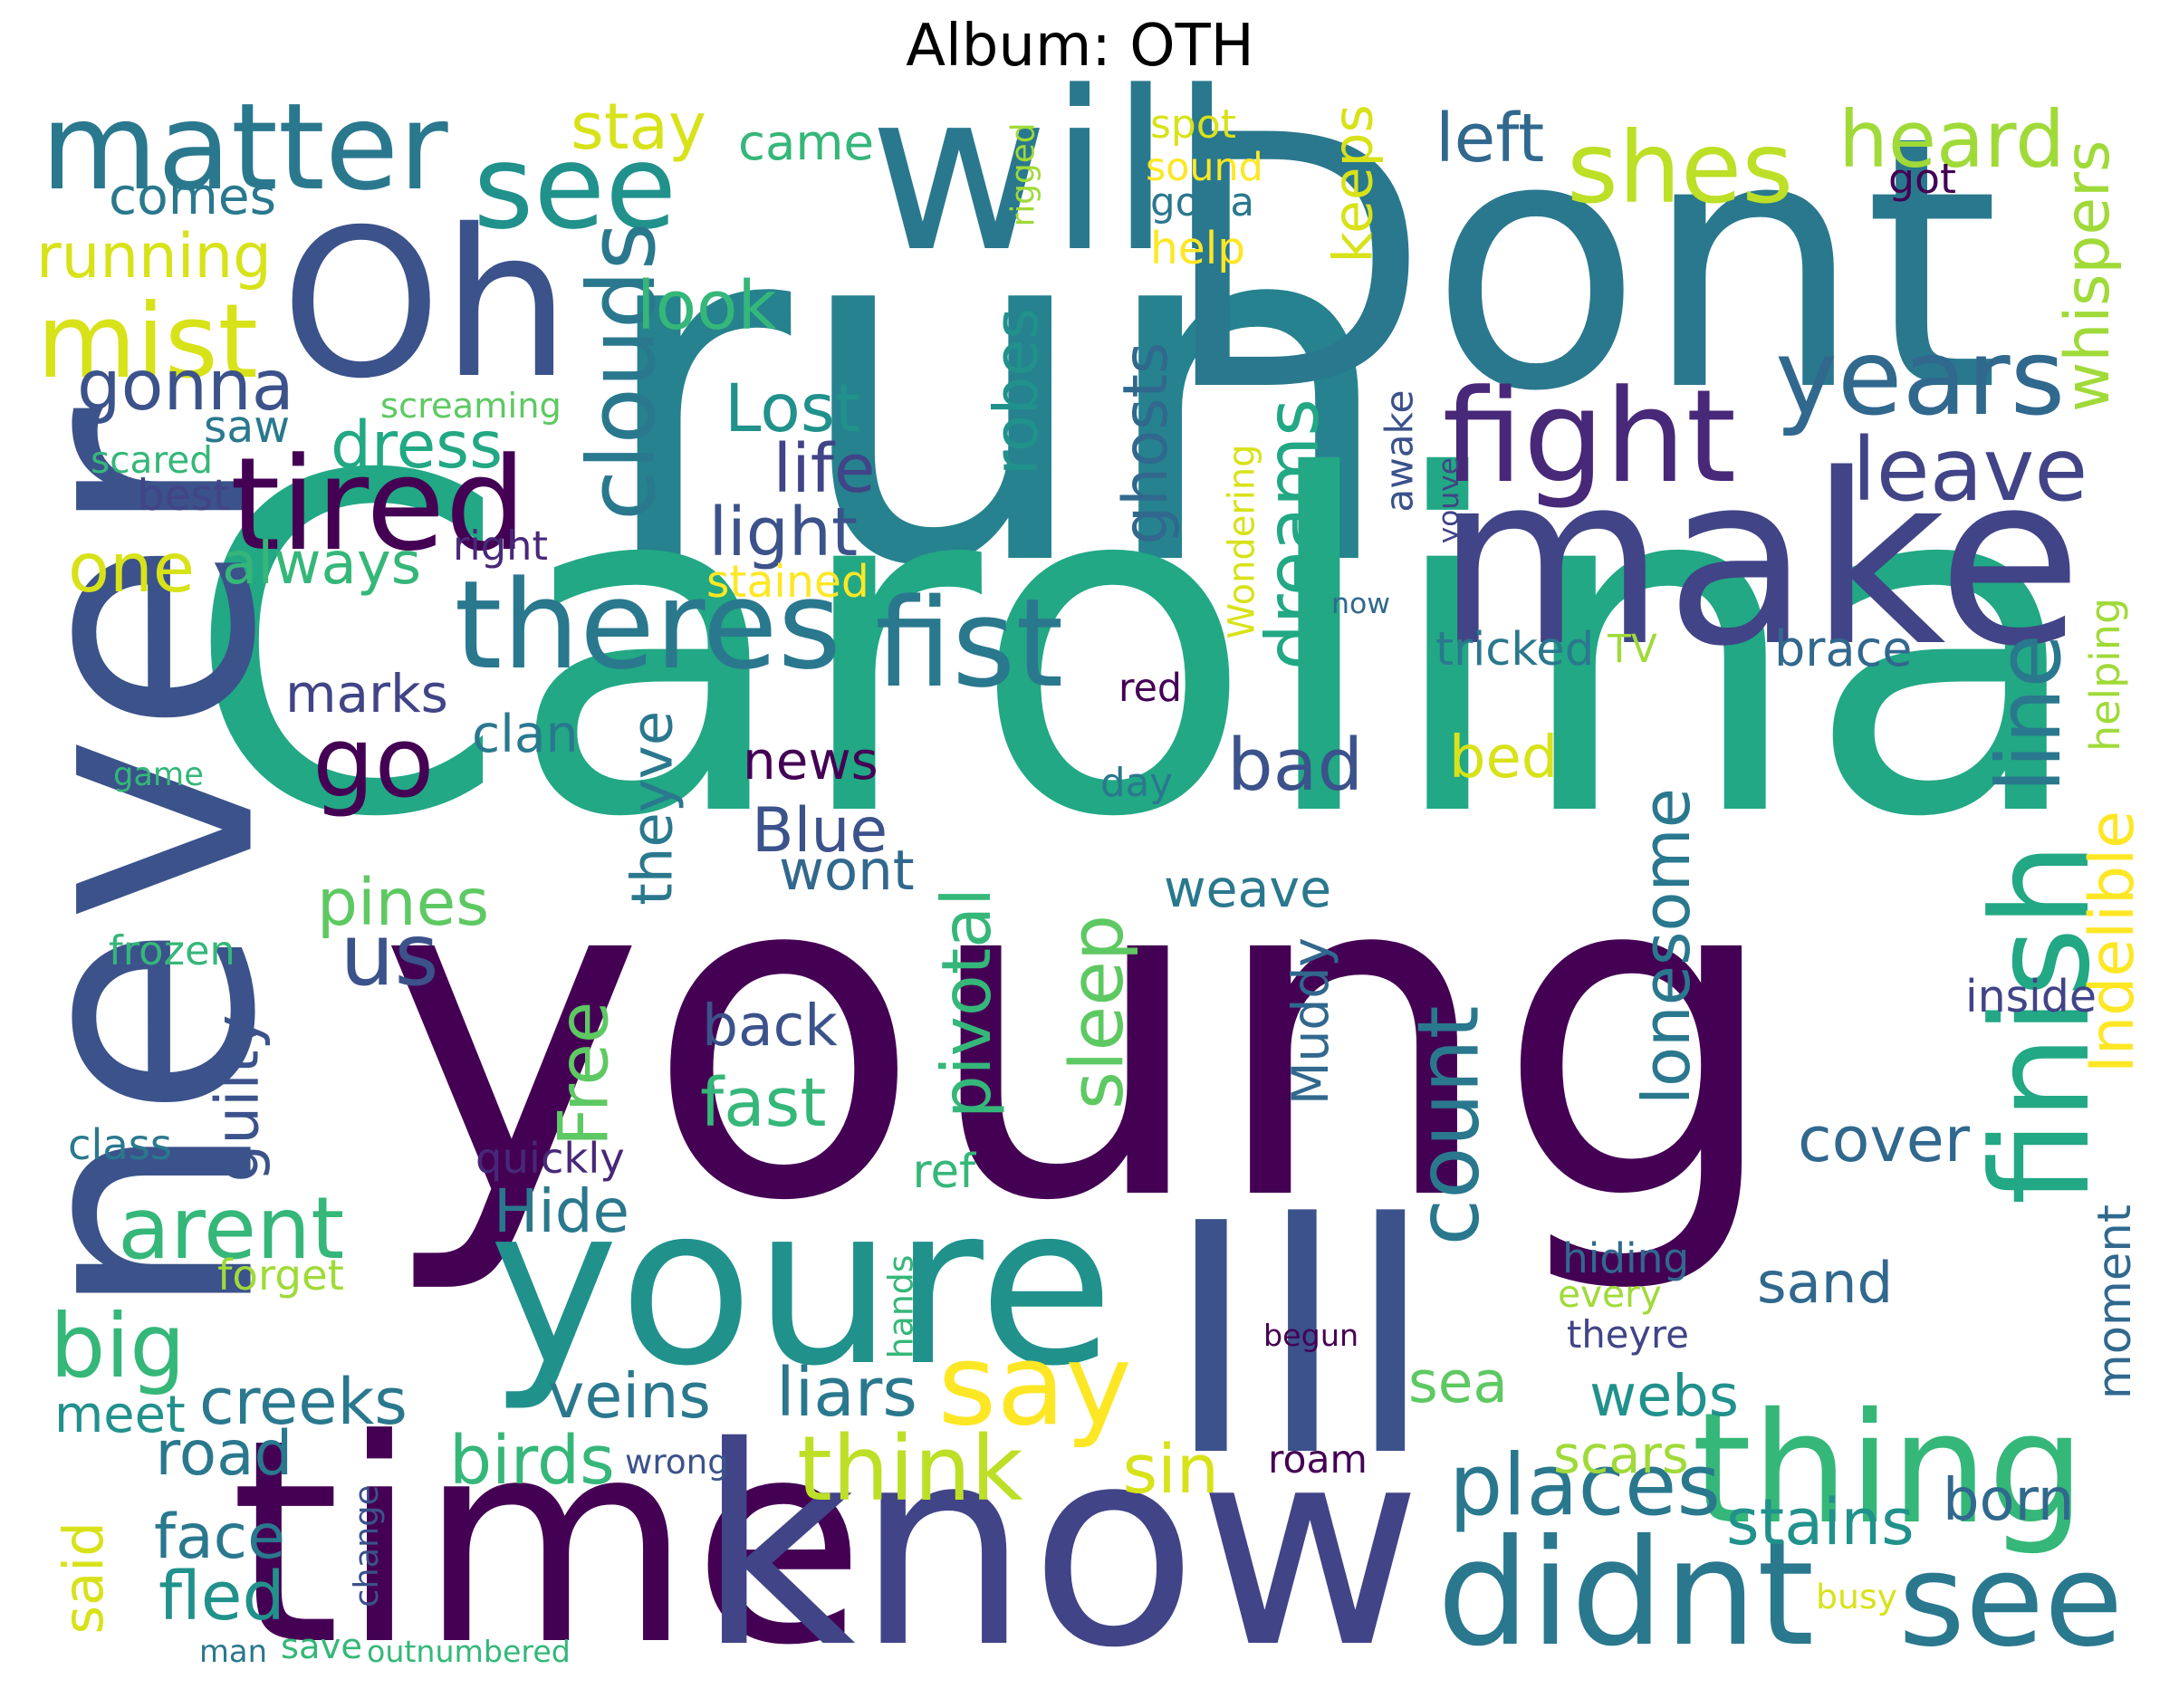  Describe the element at coordinates (1626, 1257) in the screenshot. I see `word-hiding: hiding` at that location.